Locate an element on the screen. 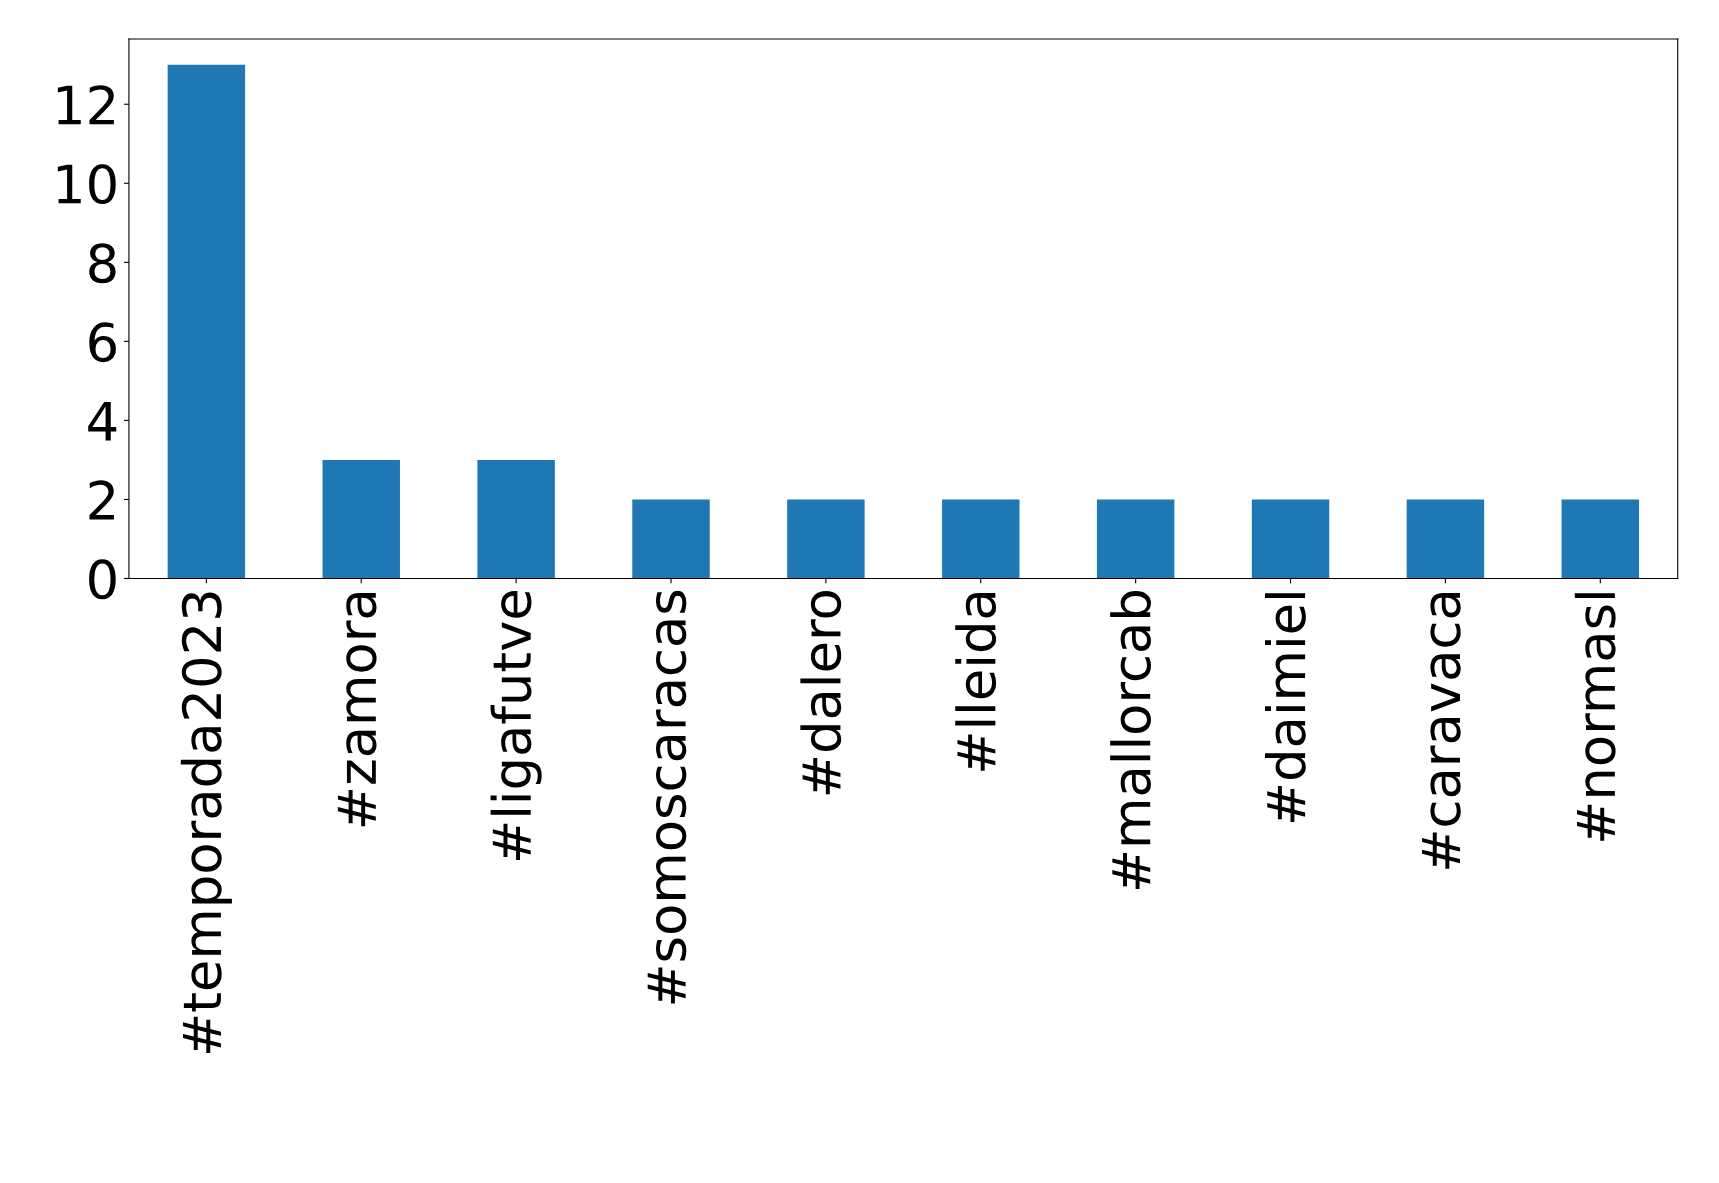 The height and width of the screenshot is (1183, 1719). x-tick-label: #normasl is located at coordinates (1595, 717).